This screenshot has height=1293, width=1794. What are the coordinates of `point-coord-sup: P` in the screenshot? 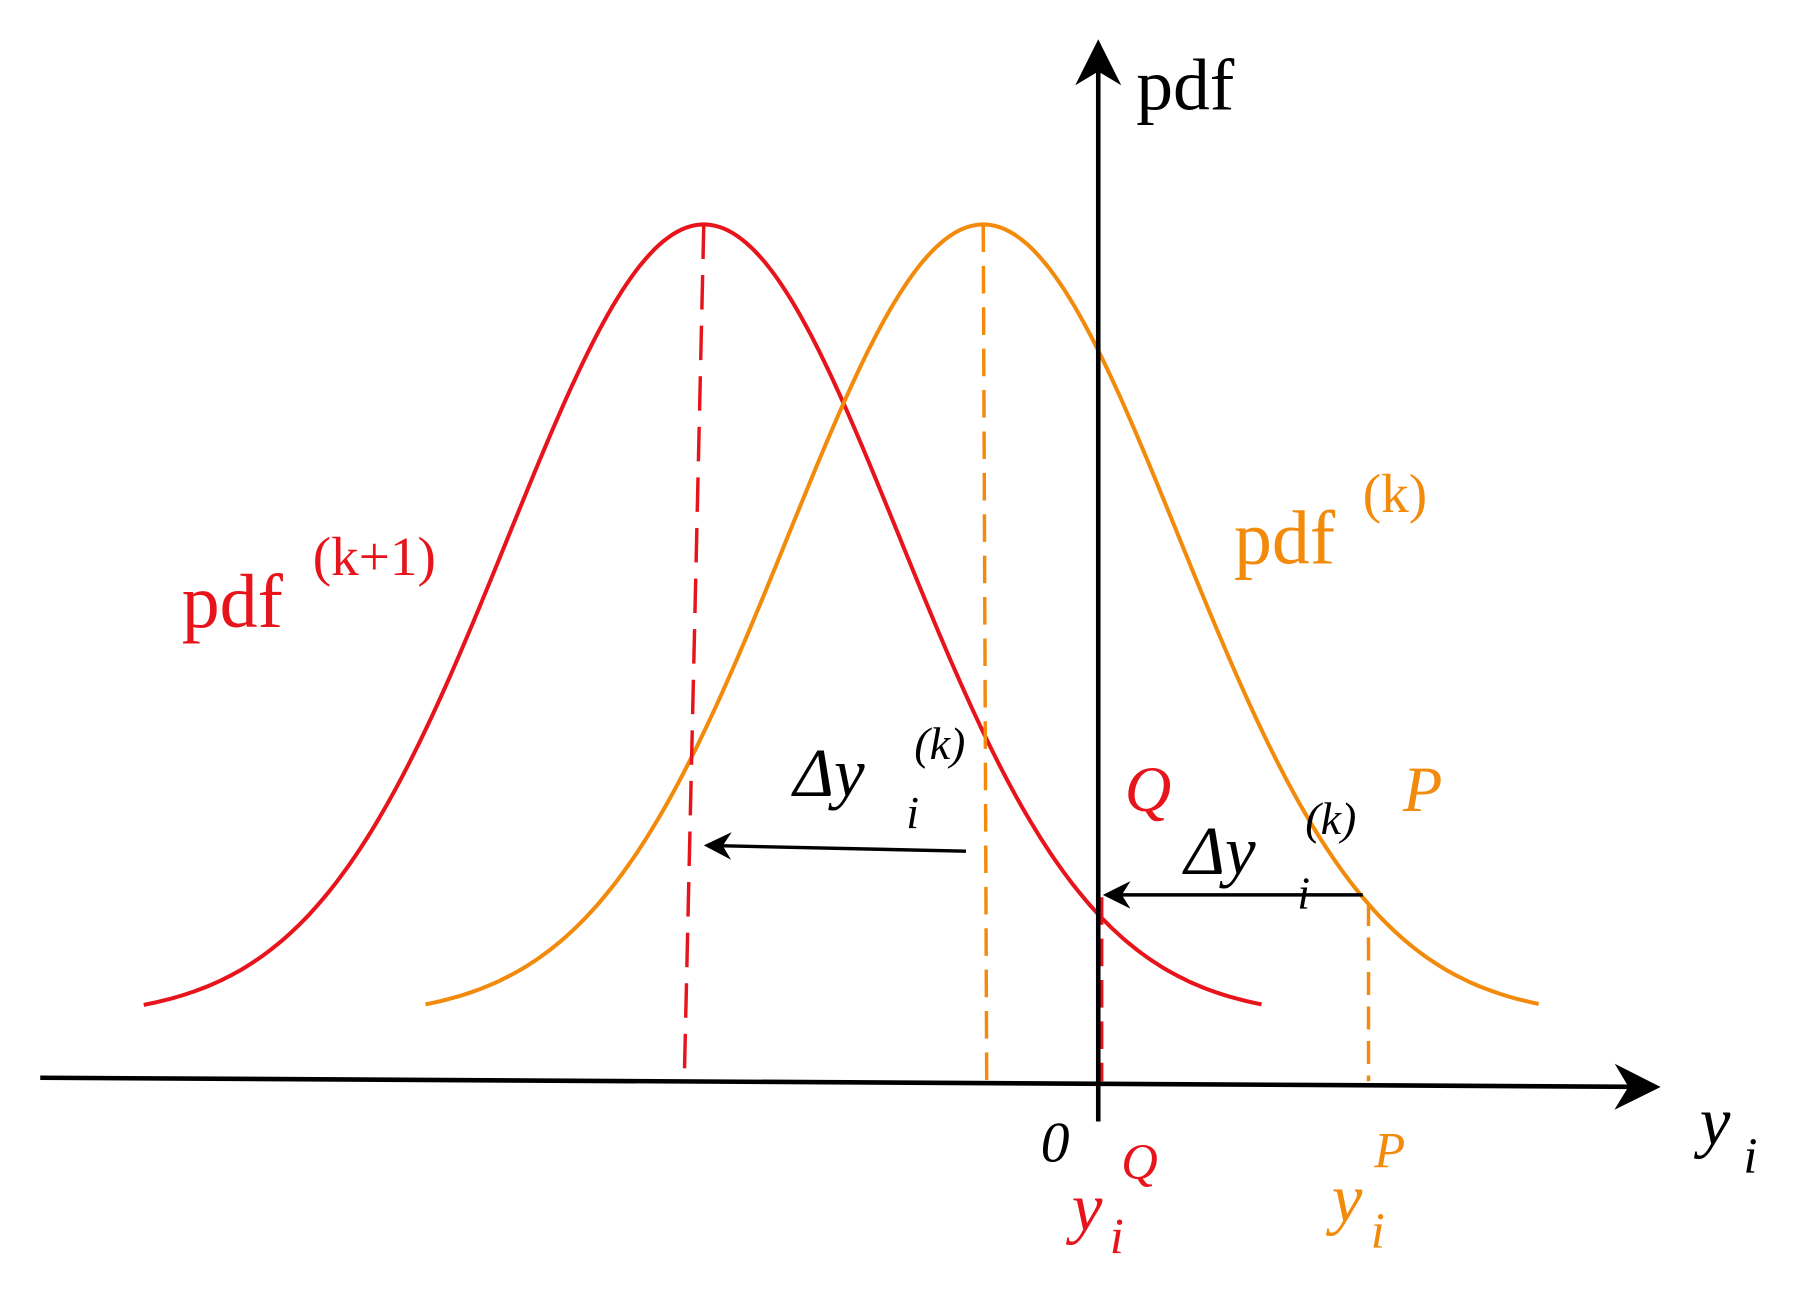 It's located at (1389, 1150).